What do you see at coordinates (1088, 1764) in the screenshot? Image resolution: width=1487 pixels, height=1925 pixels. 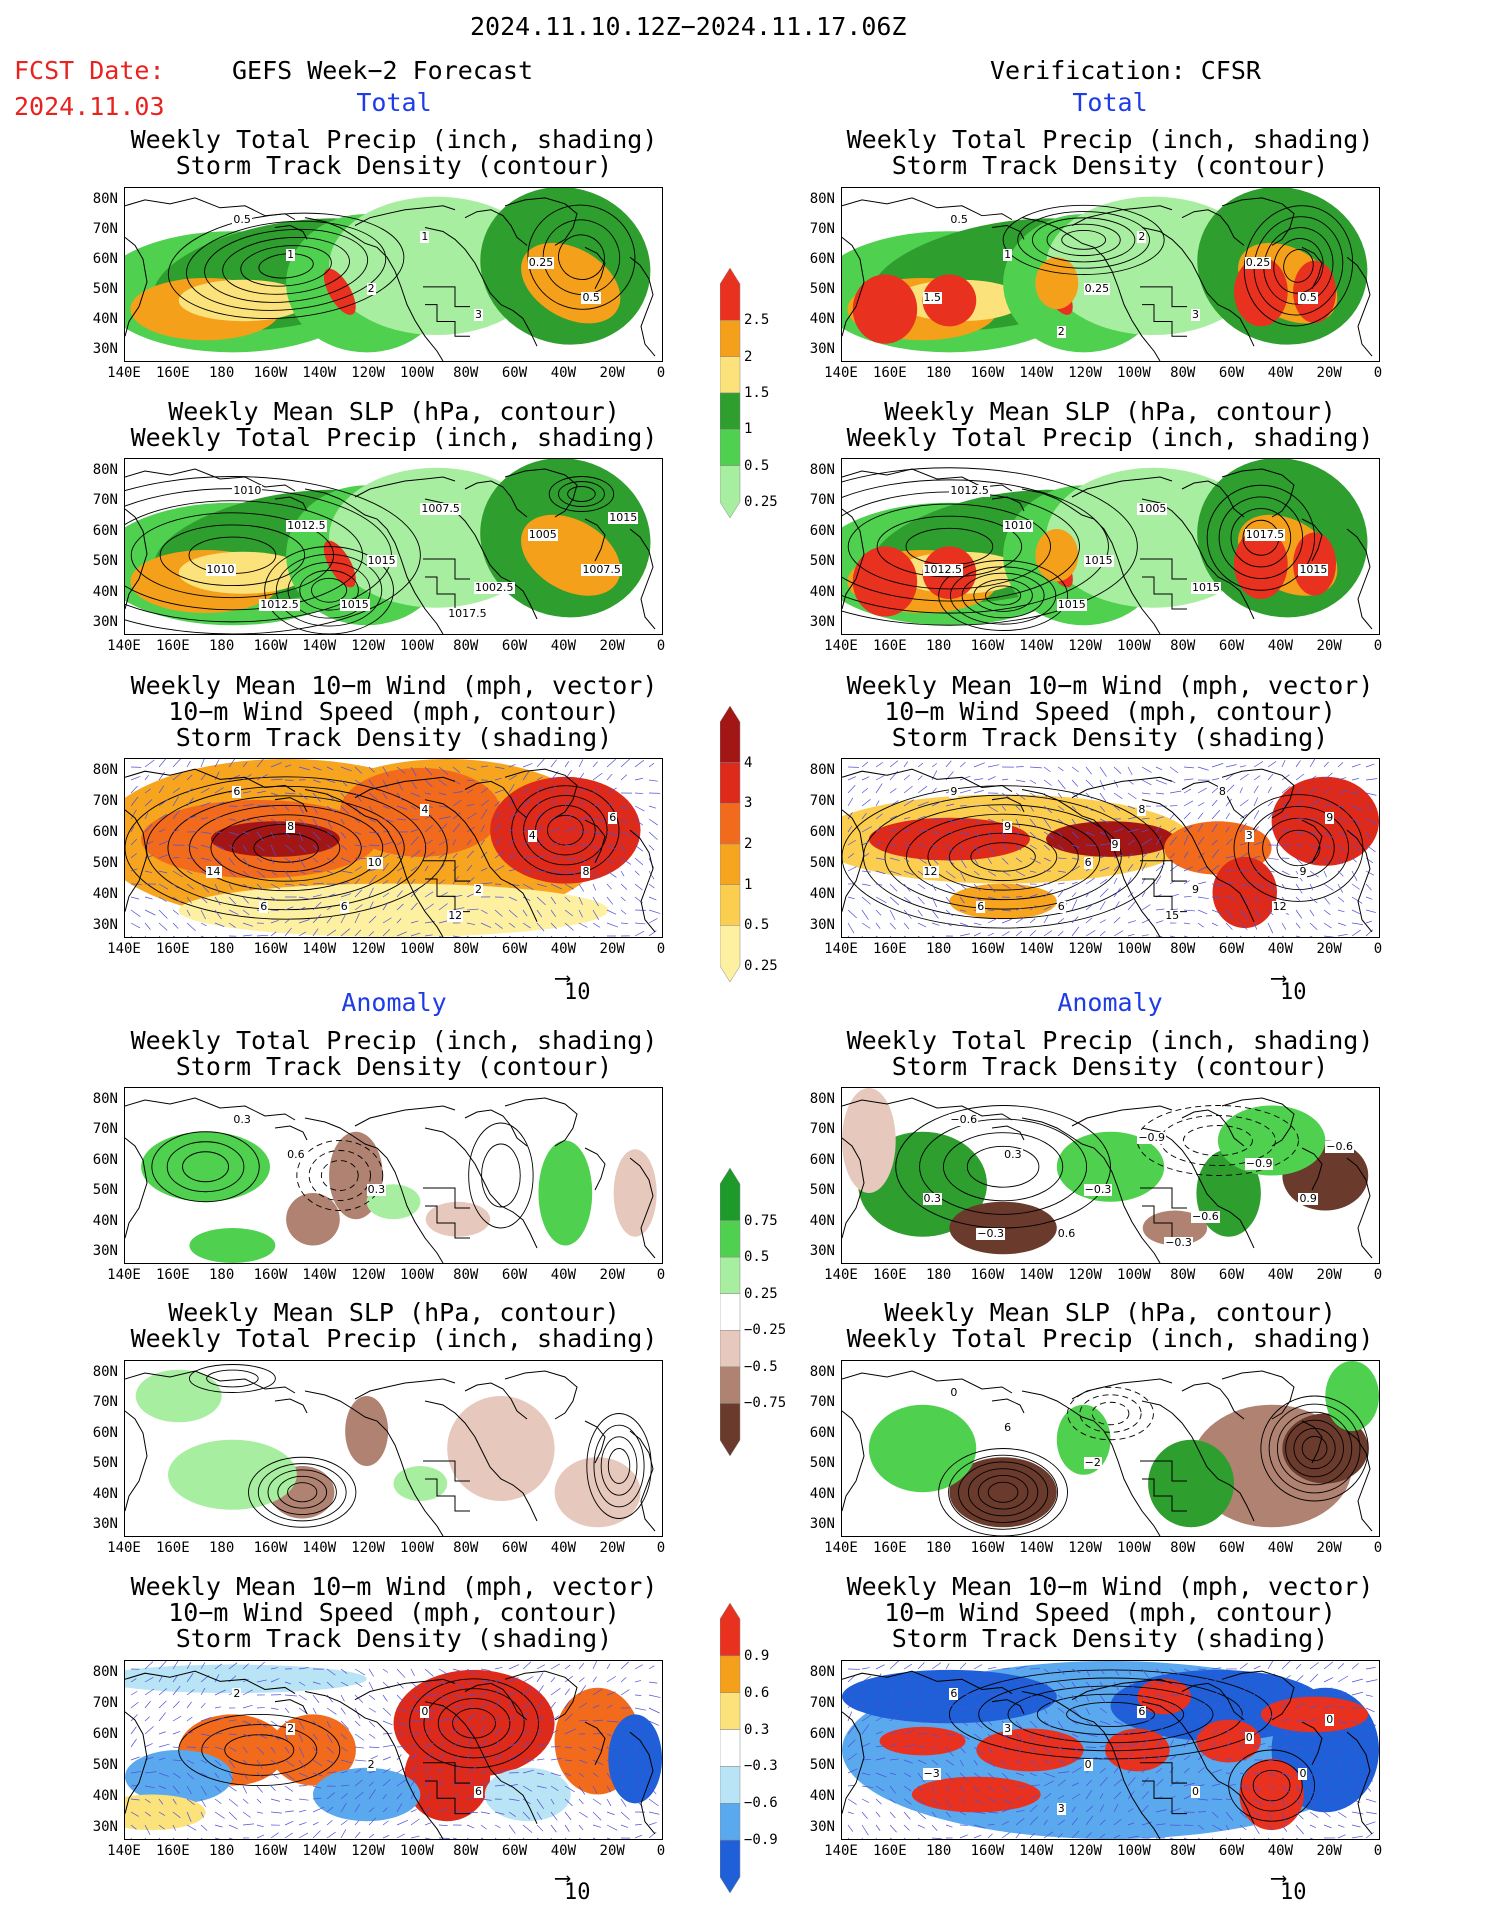 I see `contour-label: 0` at bounding box center [1088, 1764].